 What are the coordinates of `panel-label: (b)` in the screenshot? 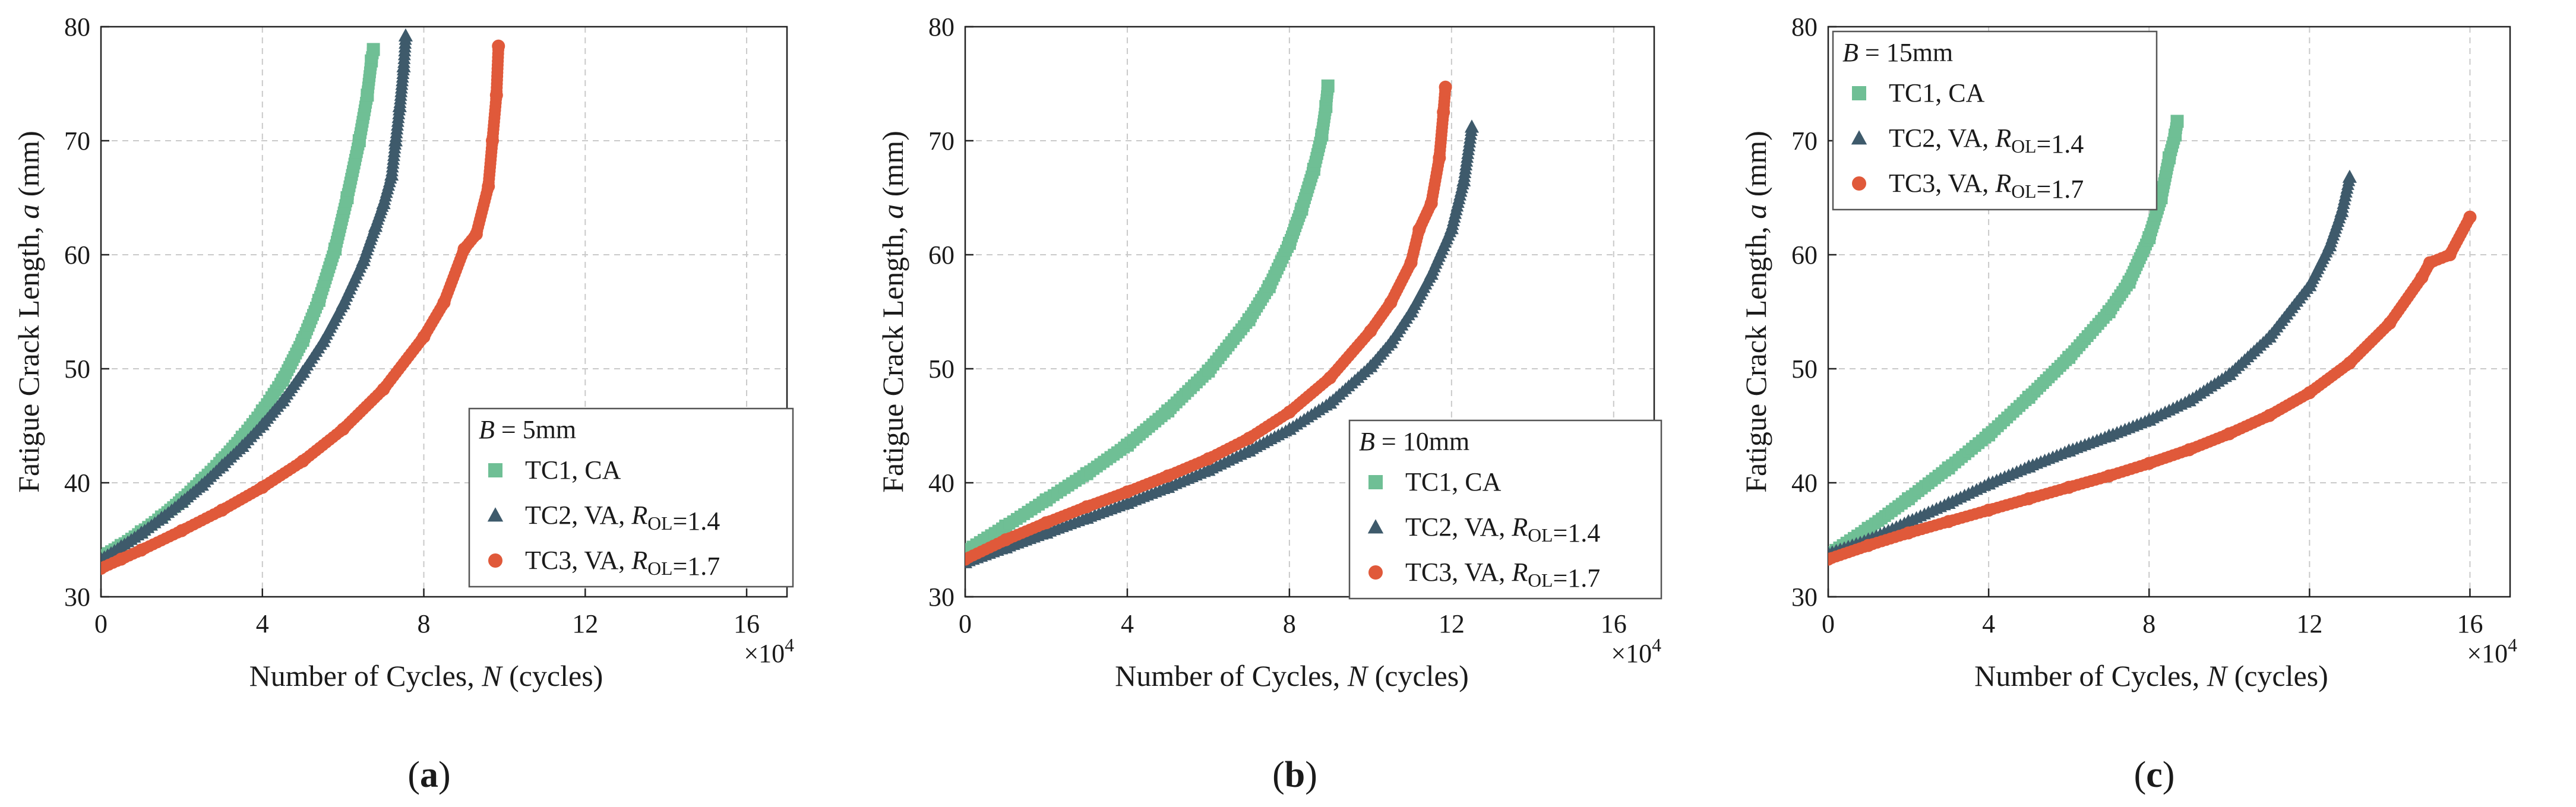 It's located at (1294, 775).